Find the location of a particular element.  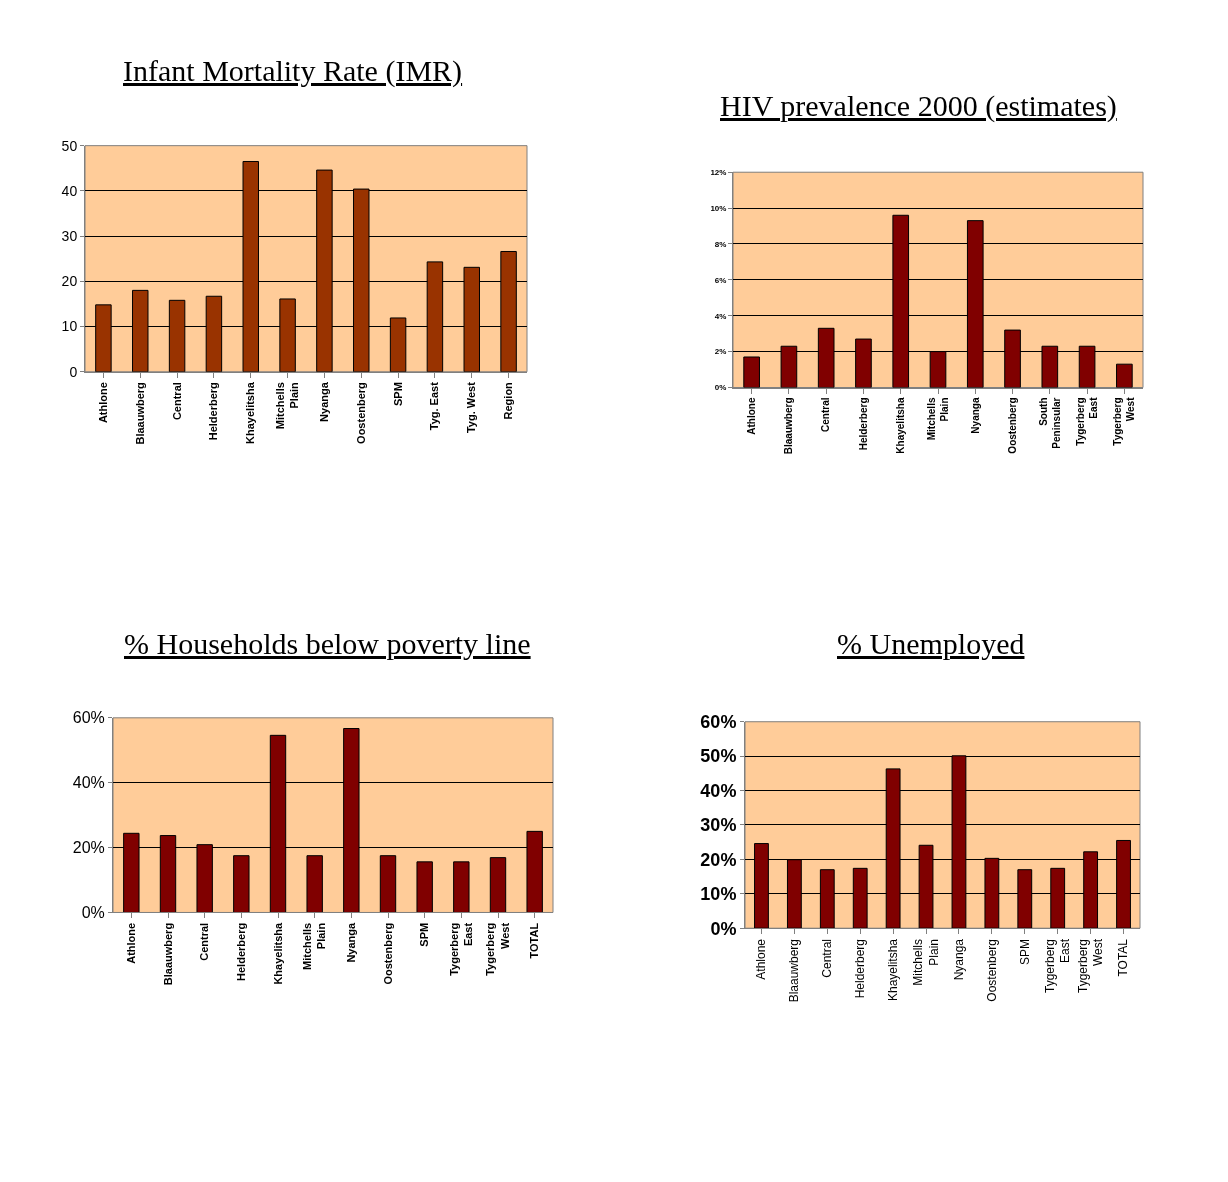

x-tick-label: Tyg. West is located at coordinates (471, 407).